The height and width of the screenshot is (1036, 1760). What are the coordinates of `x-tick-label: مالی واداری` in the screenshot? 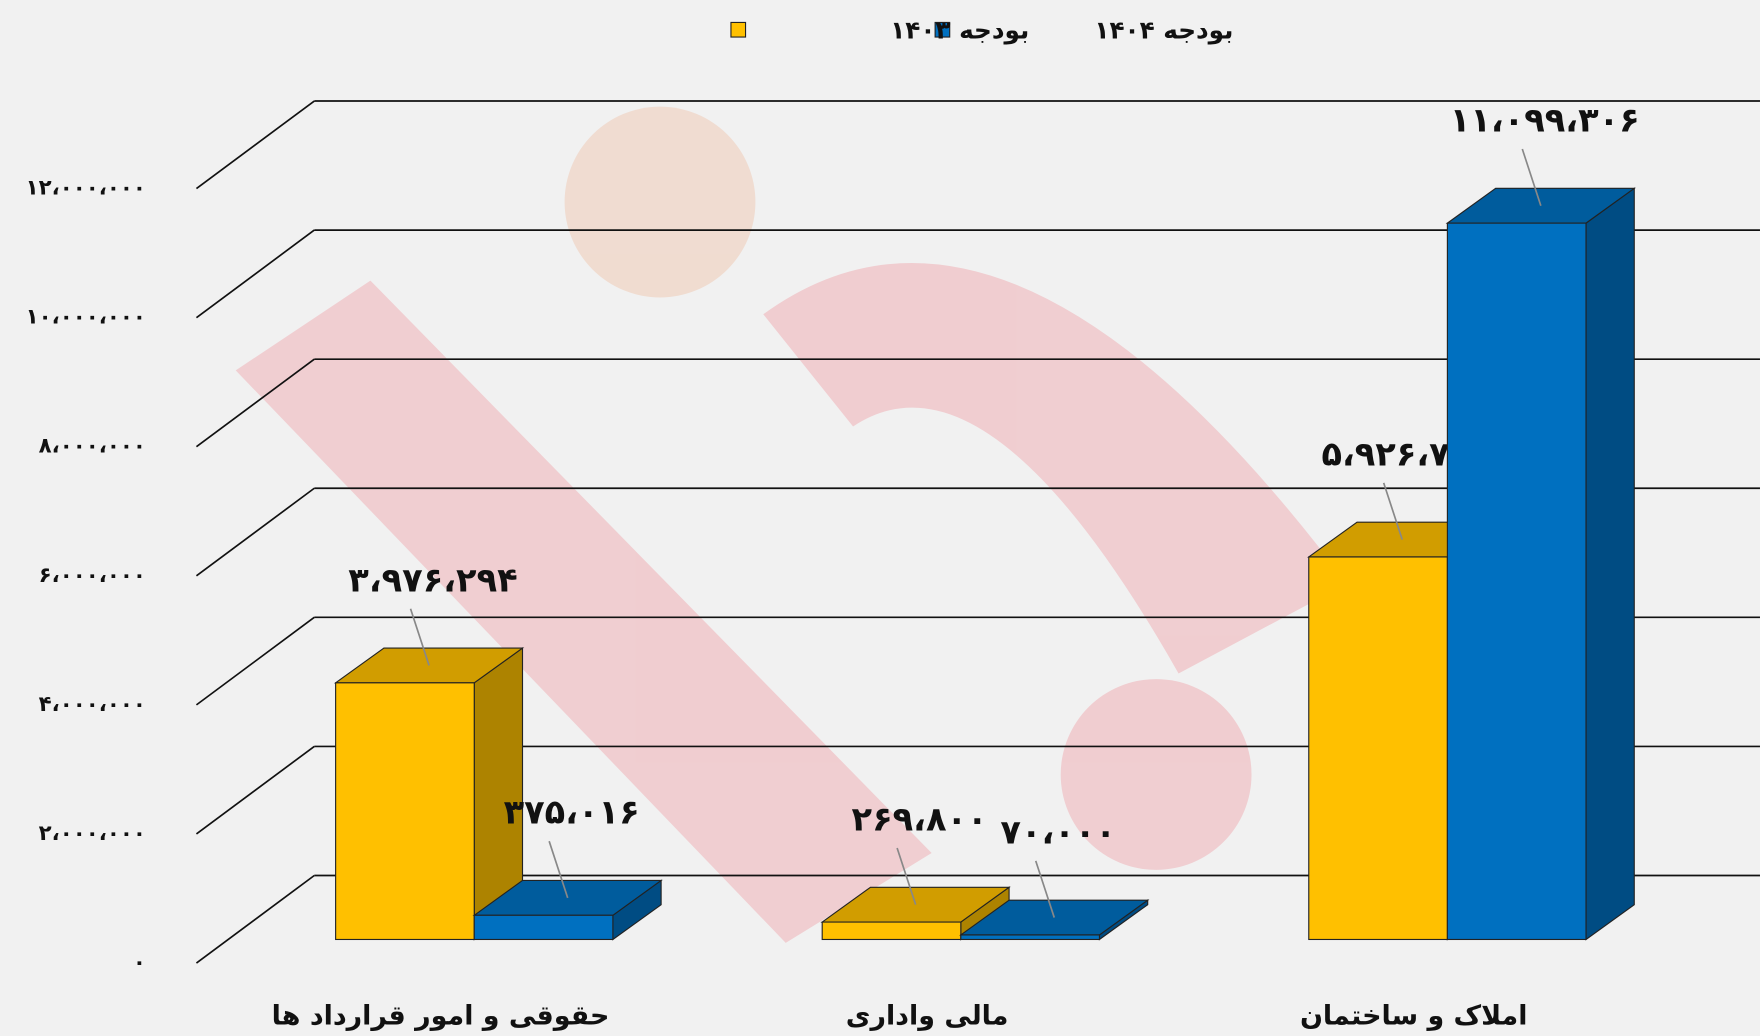 It's located at (927, 1015).